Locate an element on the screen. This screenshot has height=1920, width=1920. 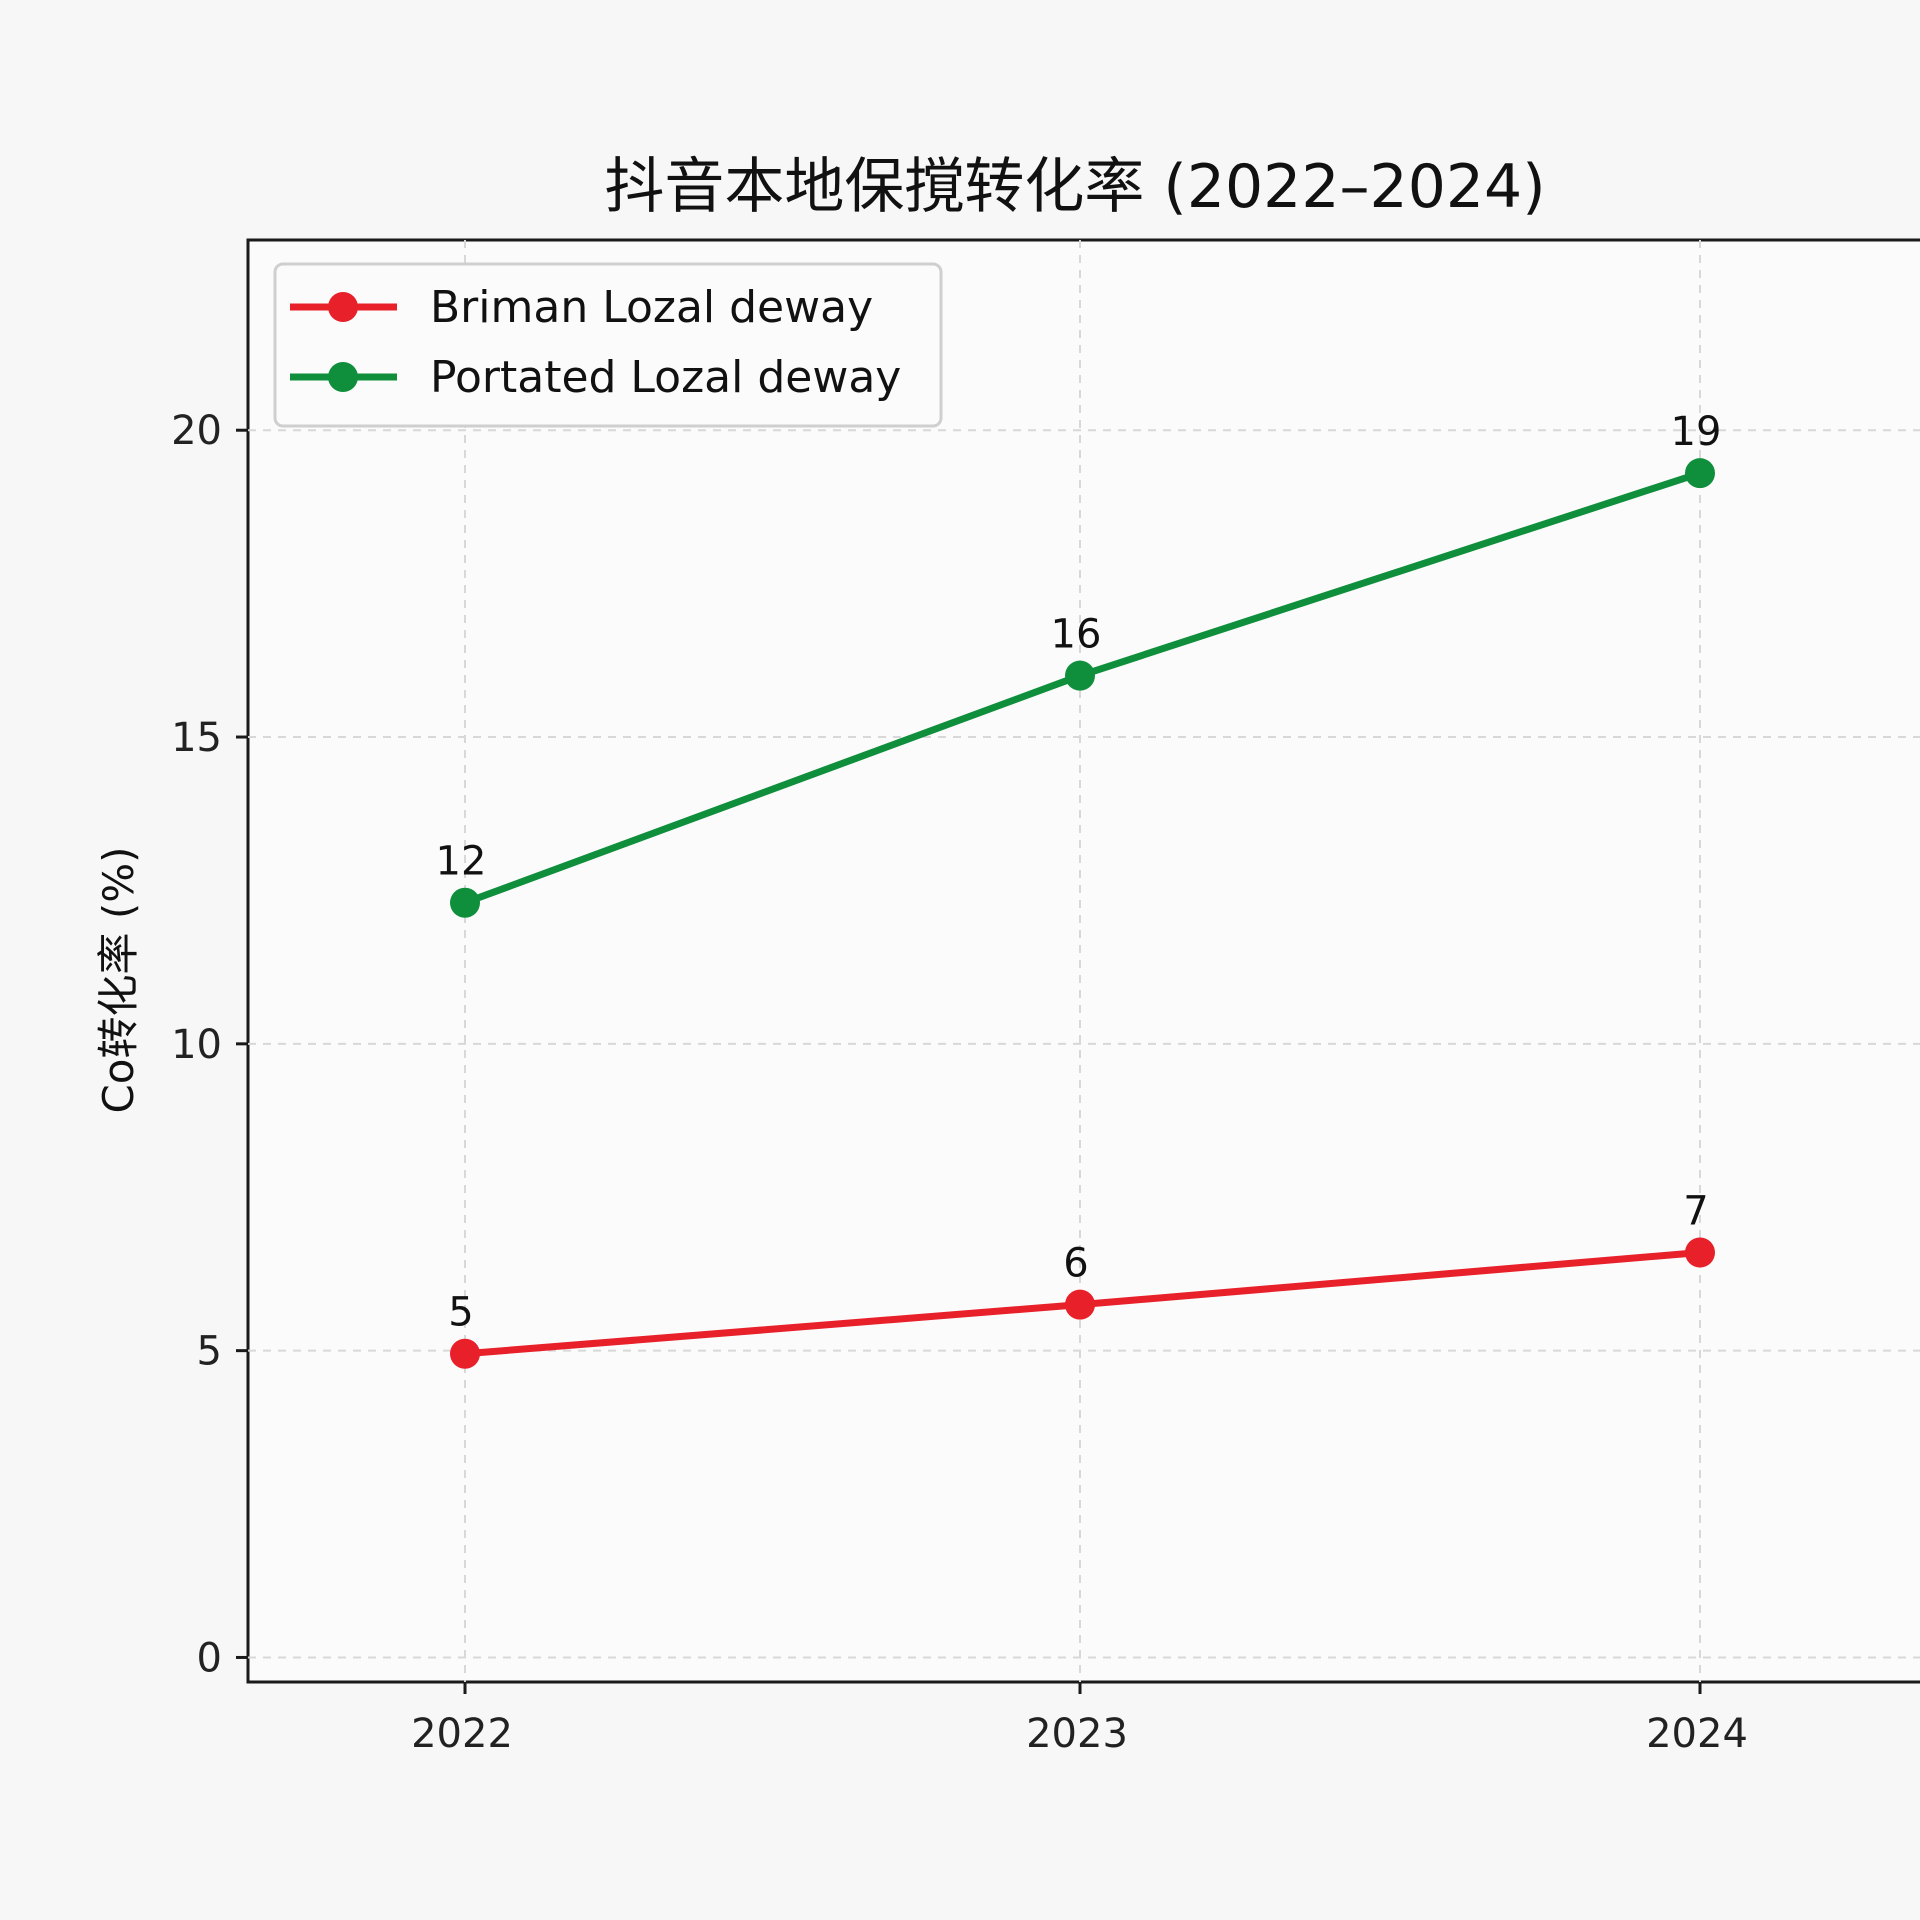
x-tick-label: 2023 is located at coordinates (1077, 1734).